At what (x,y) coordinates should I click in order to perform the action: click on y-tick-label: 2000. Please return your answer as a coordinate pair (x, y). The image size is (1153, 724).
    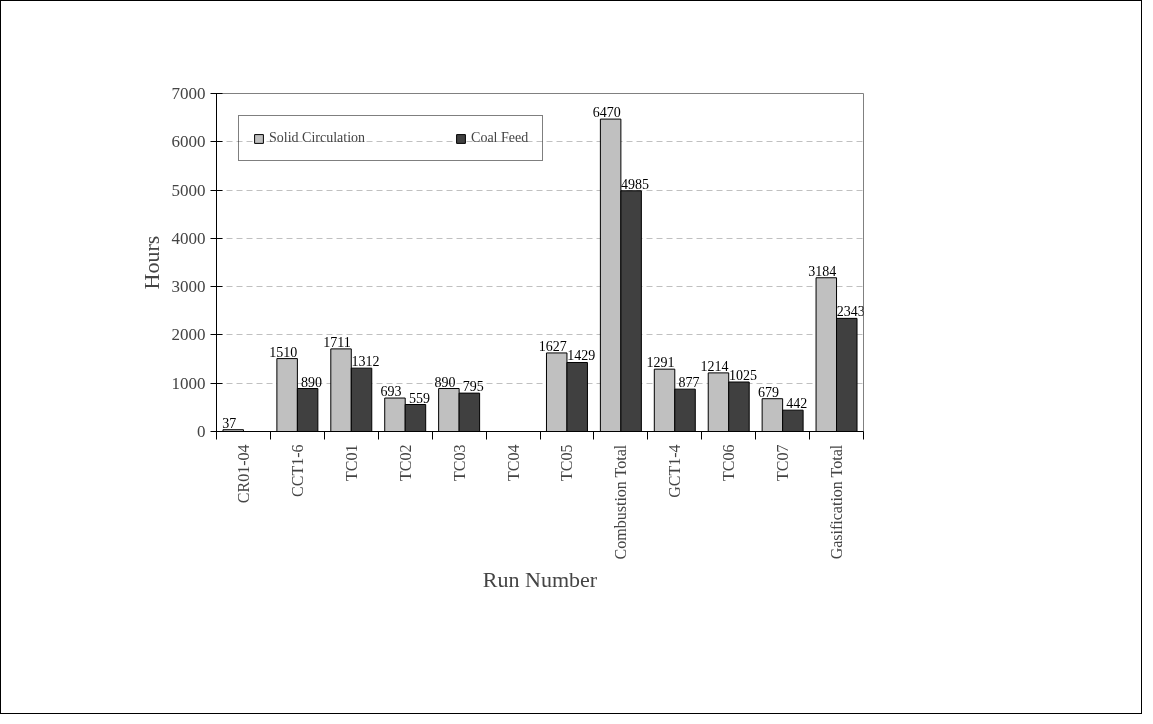
    Looking at the image, I should click on (188, 335).